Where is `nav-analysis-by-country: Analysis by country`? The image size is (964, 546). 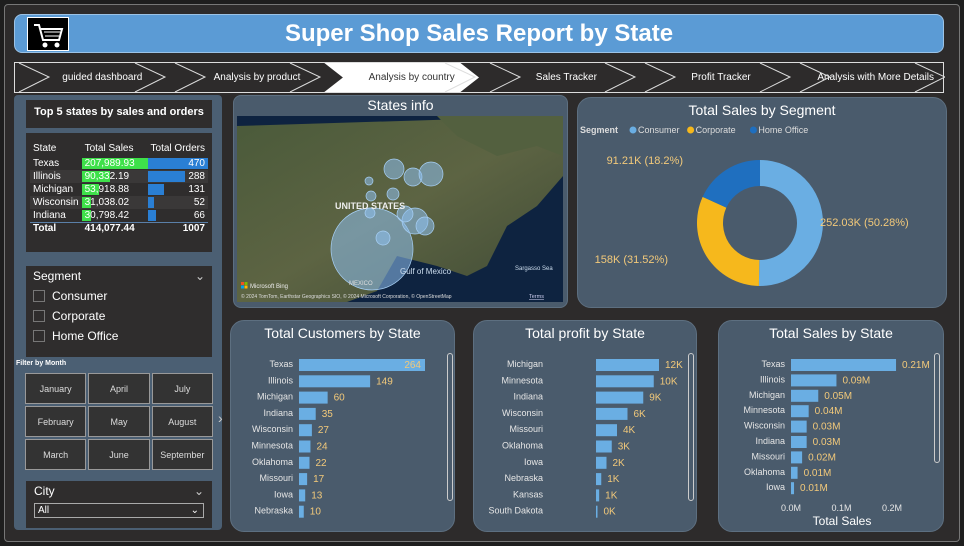
nav-analysis-by-country: Analysis by country is located at coordinates (402, 77).